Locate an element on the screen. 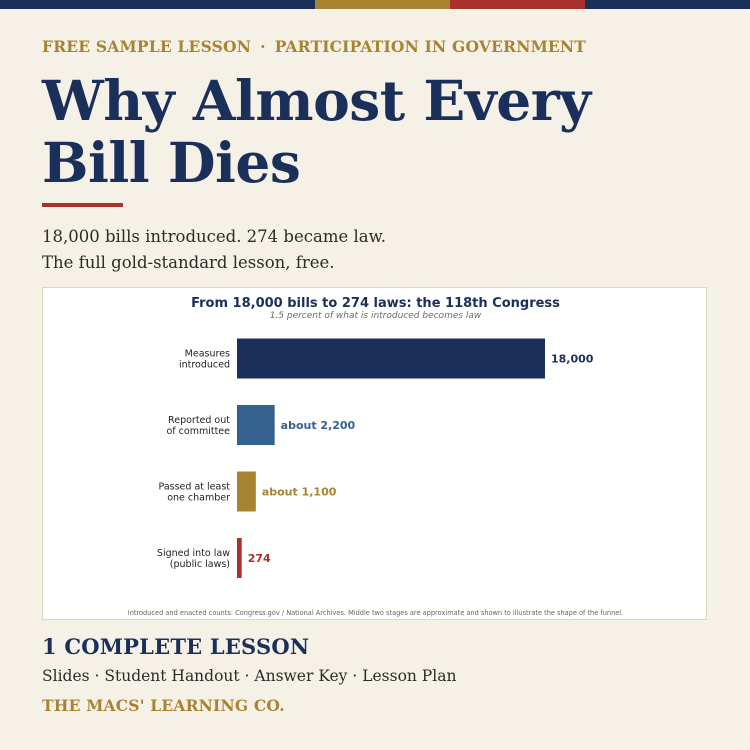 This screenshot has width=750, height=750. category-label-3-line-2: one chamber is located at coordinates (198, 498).